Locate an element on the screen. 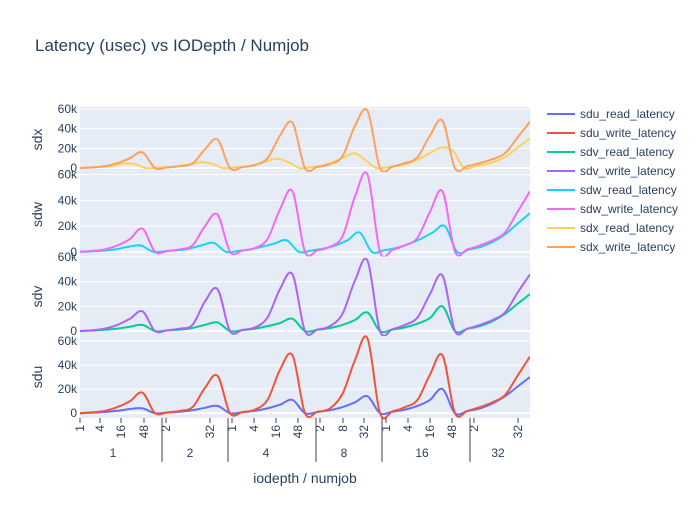 This screenshot has height=505, width=700. legend-item-sdu_read_latency: sdu_read_latency is located at coordinates (611, 114).